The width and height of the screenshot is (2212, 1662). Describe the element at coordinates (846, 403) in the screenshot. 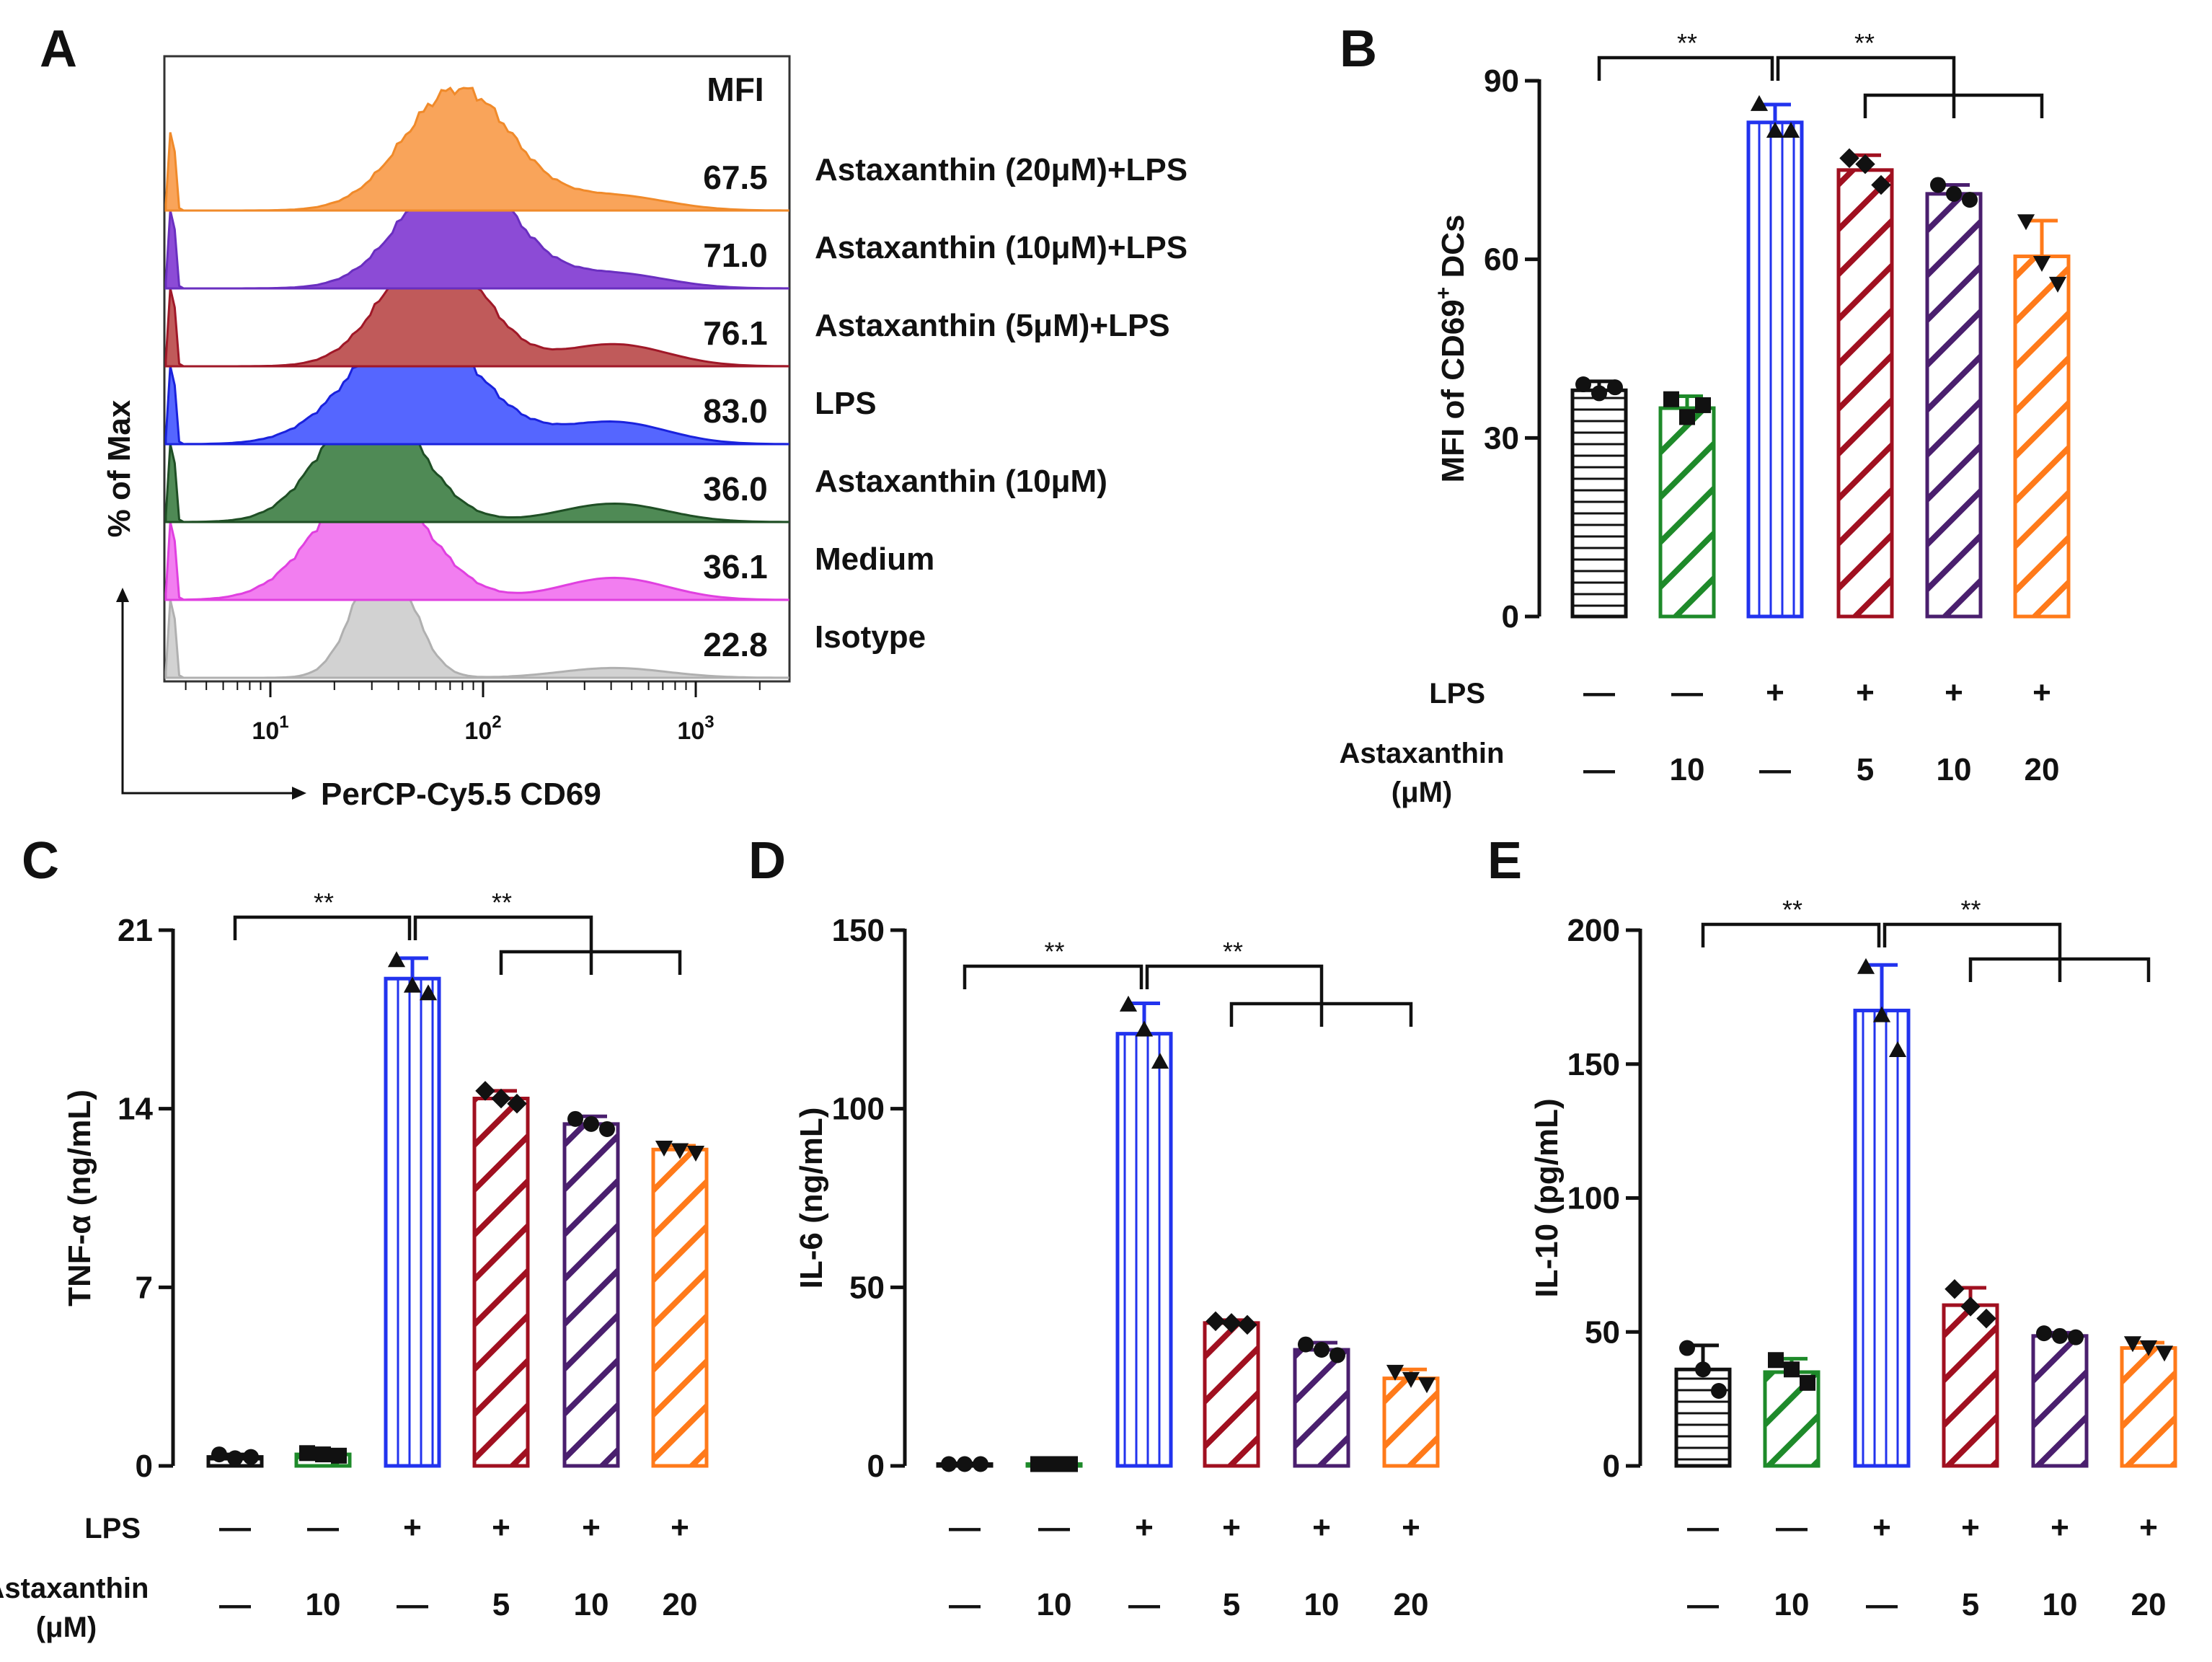

I see `histogram-label: LPS` at that location.